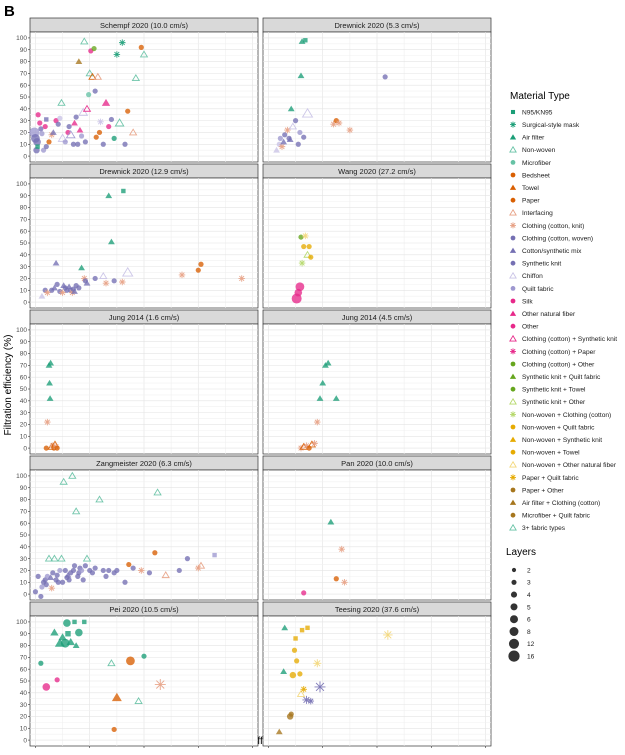  What do you see at coordinates (538, 289) in the screenshot?
I see `legend-material-label: Quilt fabric` at bounding box center [538, 289].